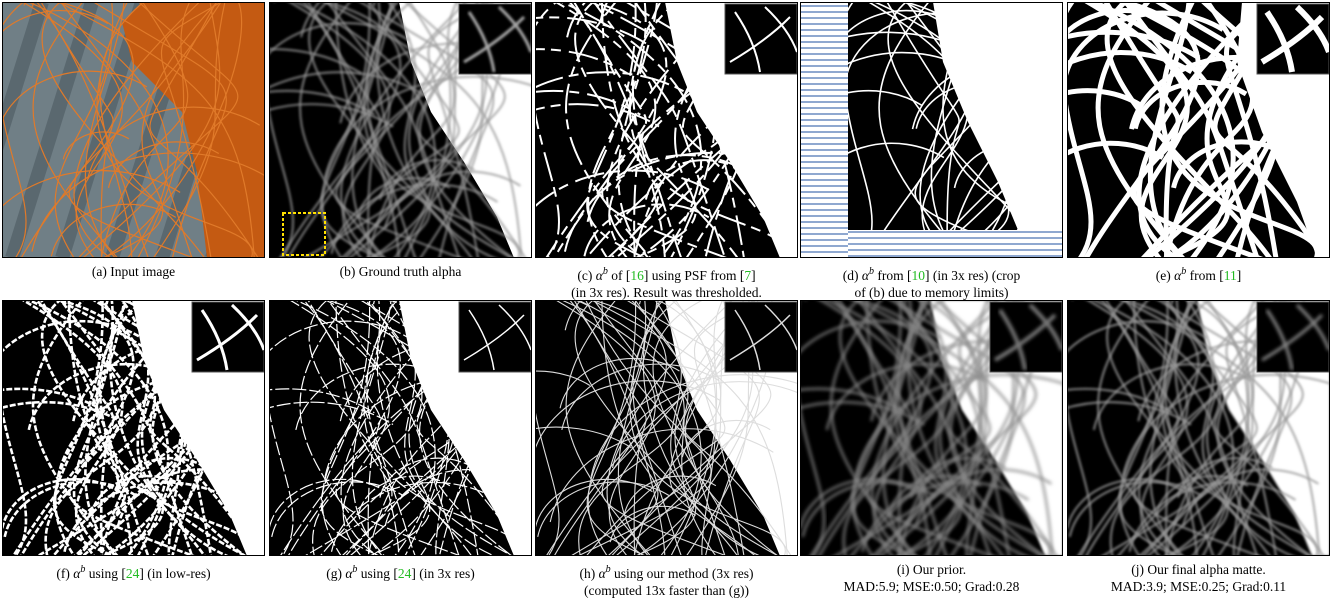 The image size is (1335, 604). I want to click on caption-text: MAD:5.9; MSE:0.50; Grad:0.28, so click(931, 586).